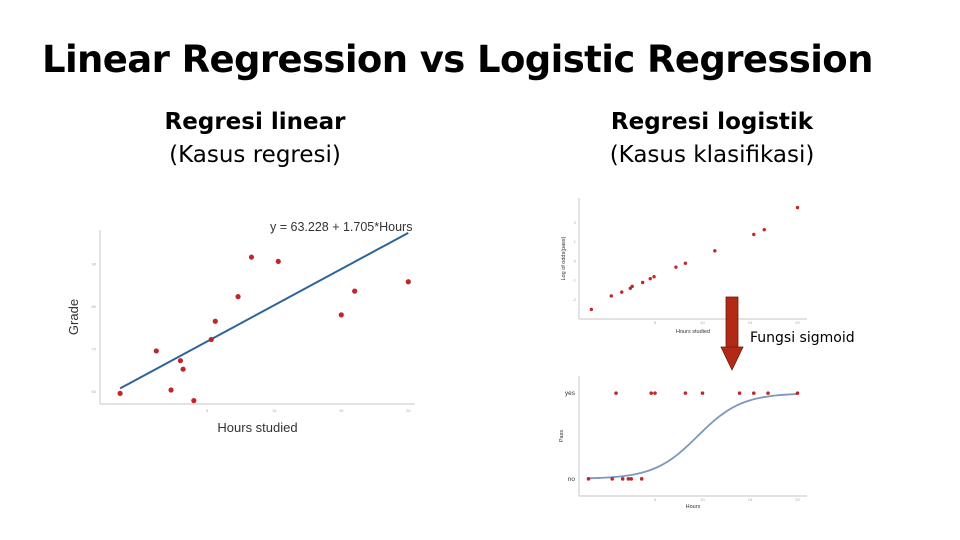 The width and height of the screenshot is (960, 540). I want to click on sigmoid-y-tick-label: no, so click(572, 479).